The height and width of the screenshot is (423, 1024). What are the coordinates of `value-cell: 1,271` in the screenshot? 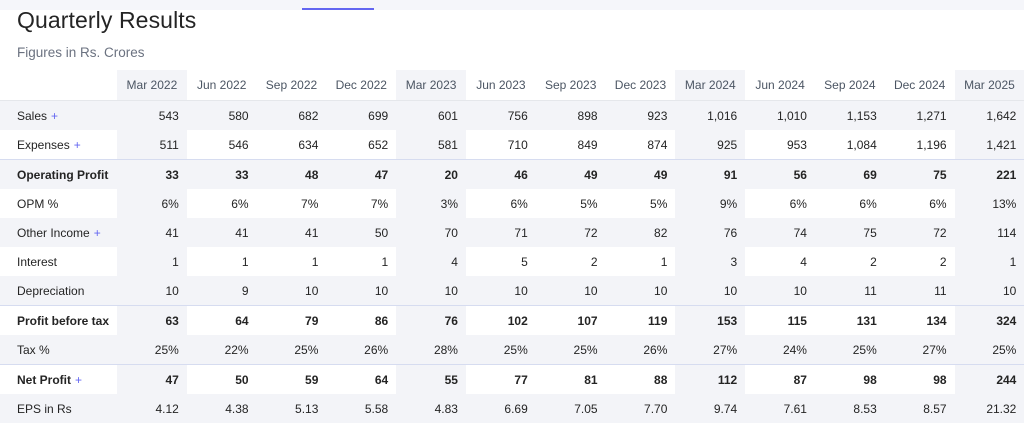 It's located at (920, 116).